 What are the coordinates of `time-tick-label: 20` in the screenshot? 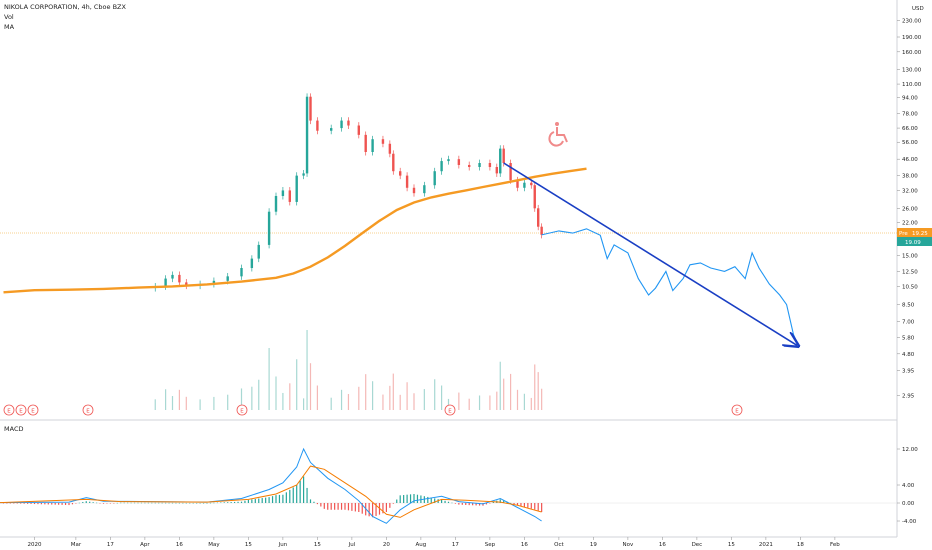 It's located at (386, 545).